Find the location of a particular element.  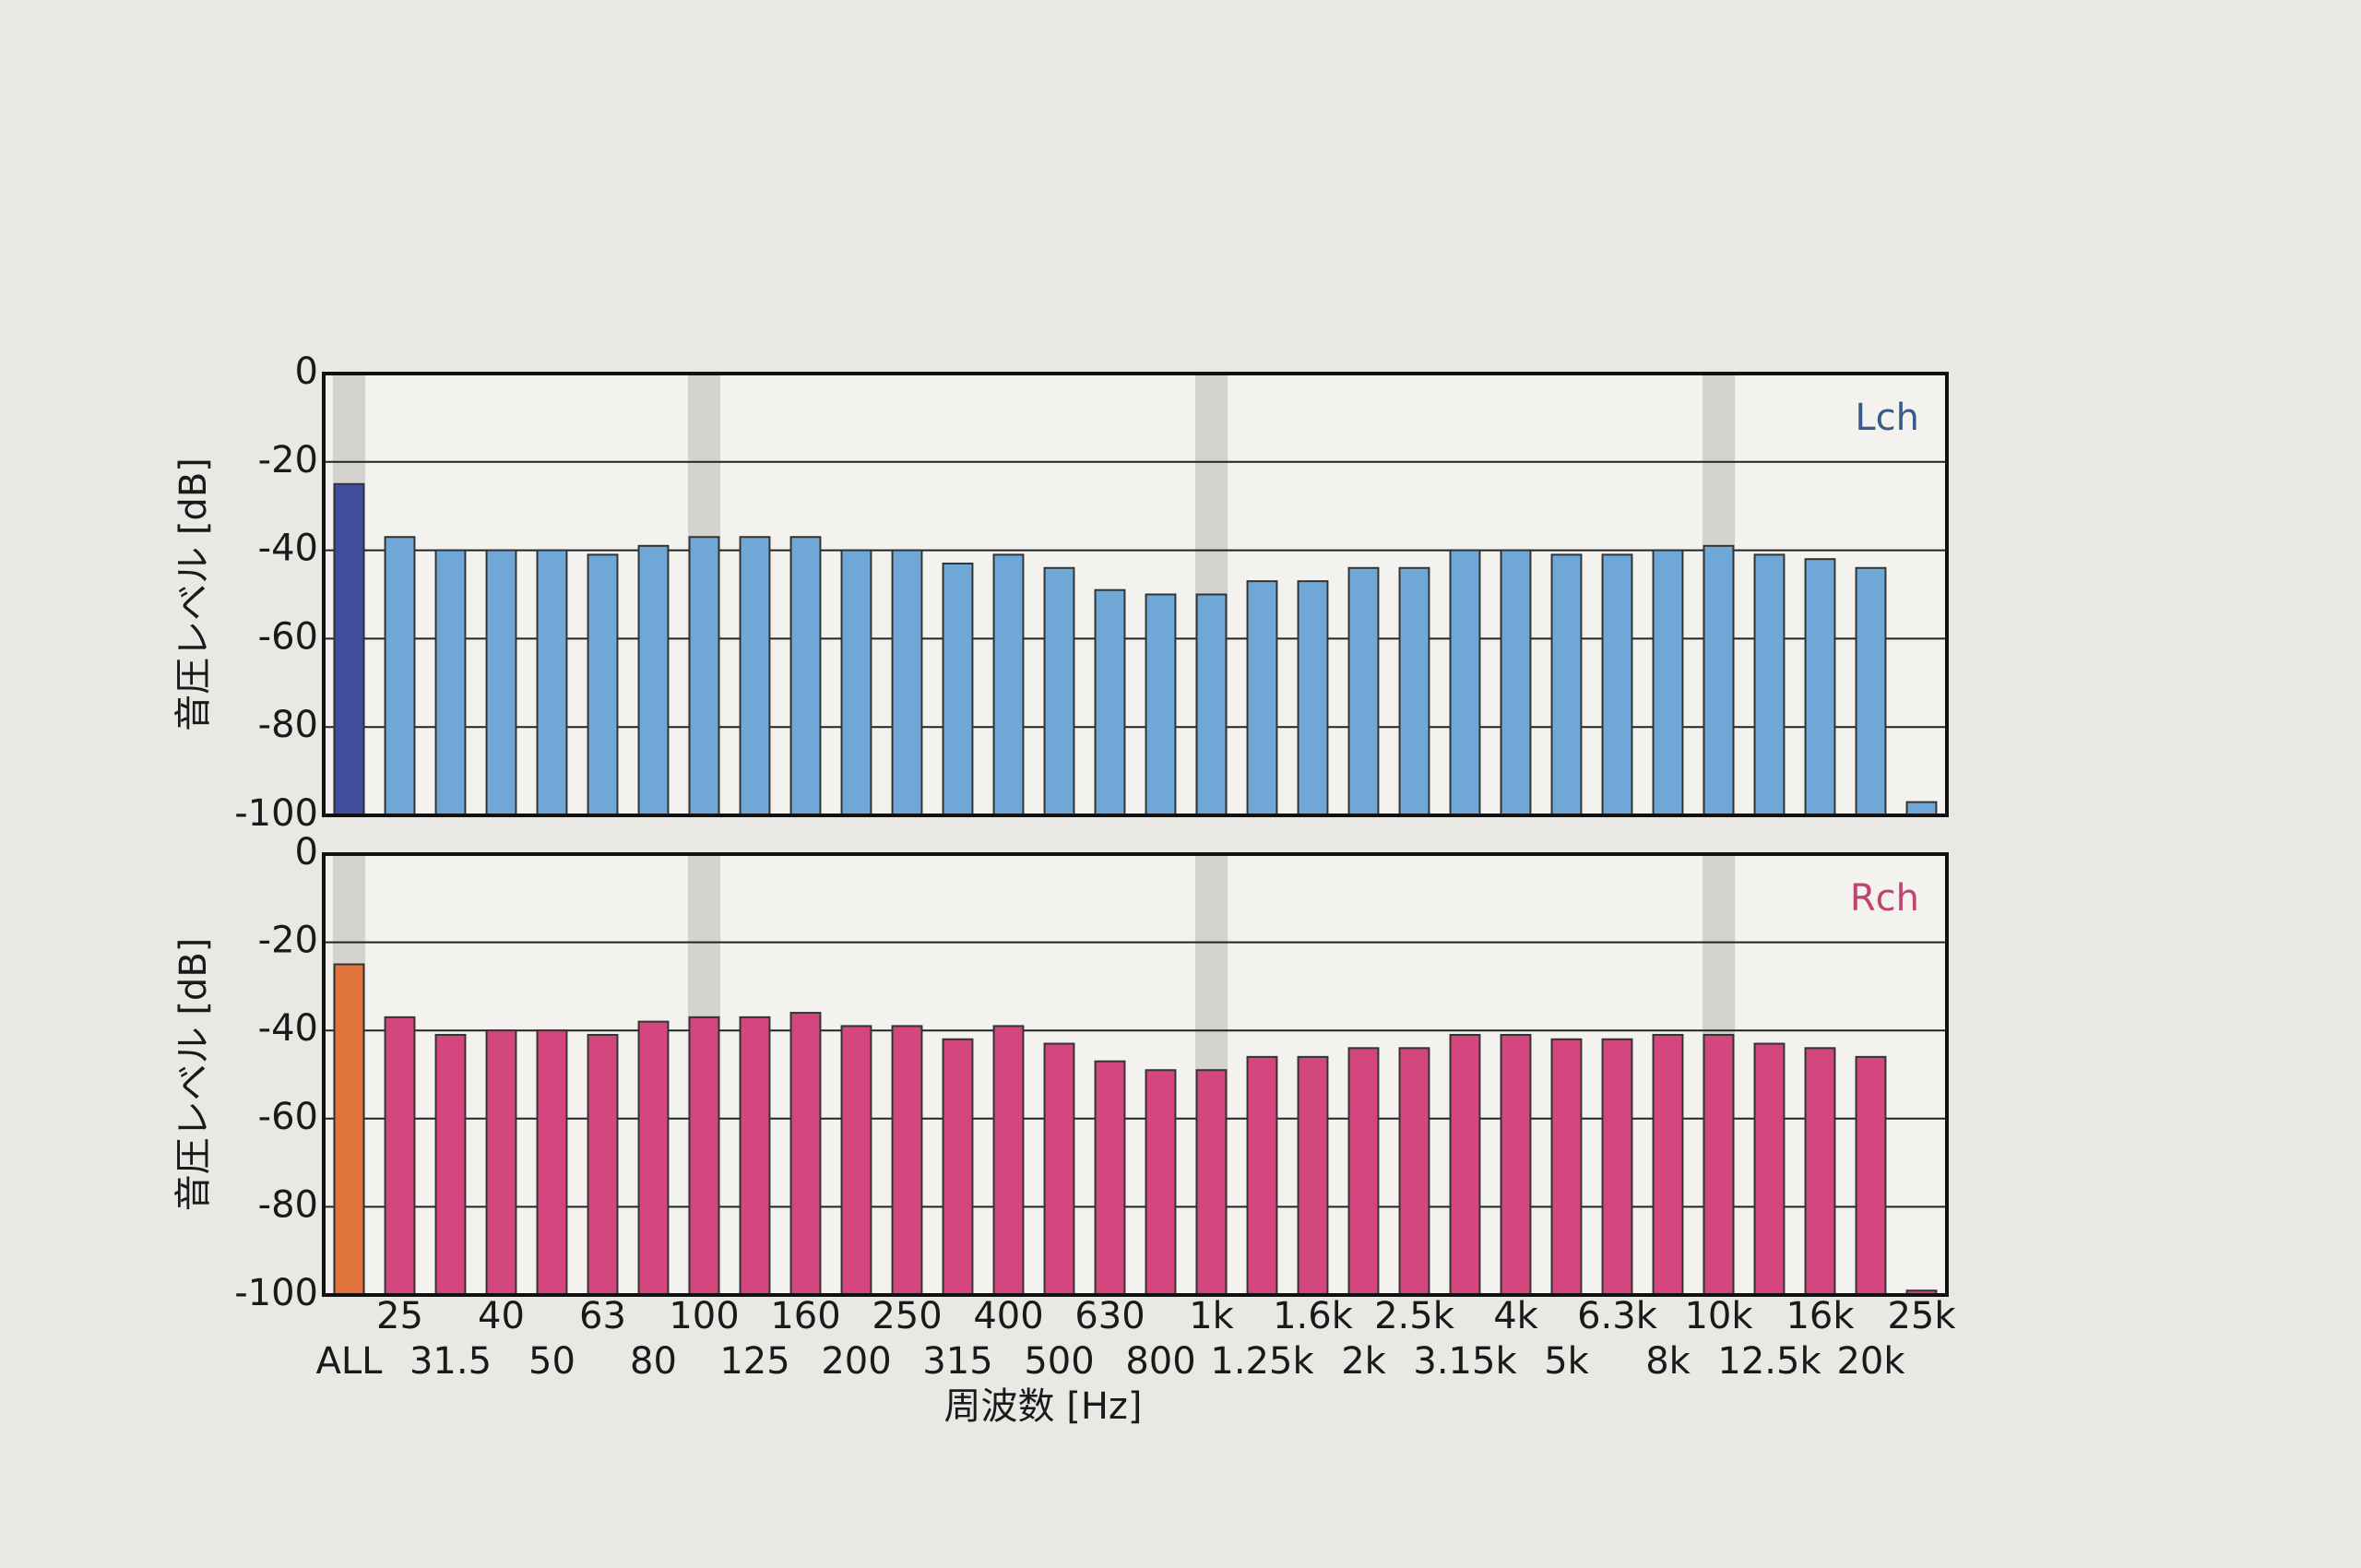

x-tick-label: 10k is located at coordinates (1718, 1316).